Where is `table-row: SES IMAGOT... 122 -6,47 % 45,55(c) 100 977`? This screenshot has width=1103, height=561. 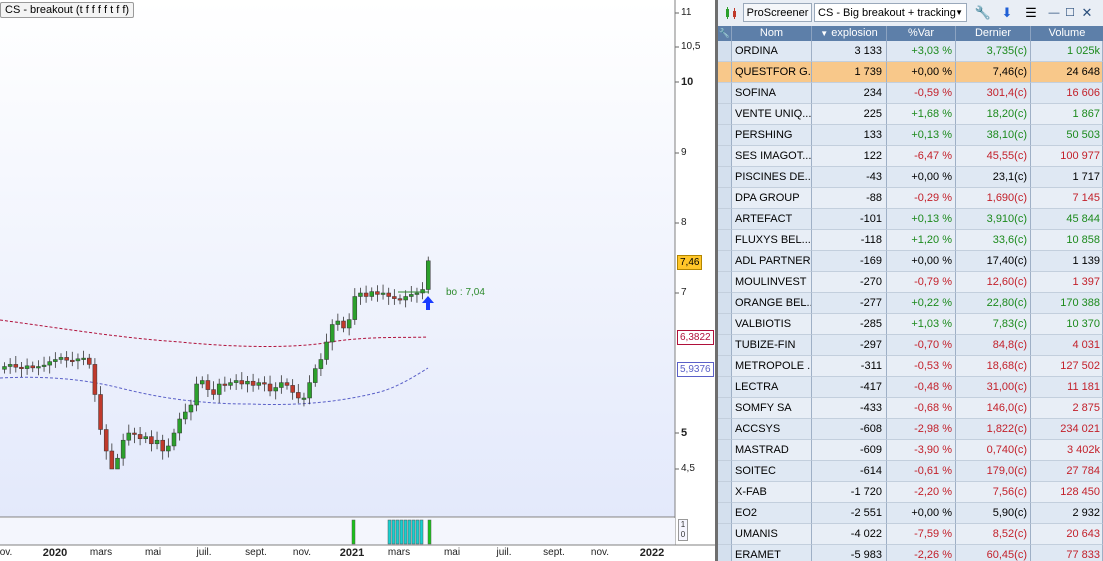 table-row: SES IMAGOT... 122 -6,47 % 45,55(c) 100 977 is located at coordinates (910, 156).